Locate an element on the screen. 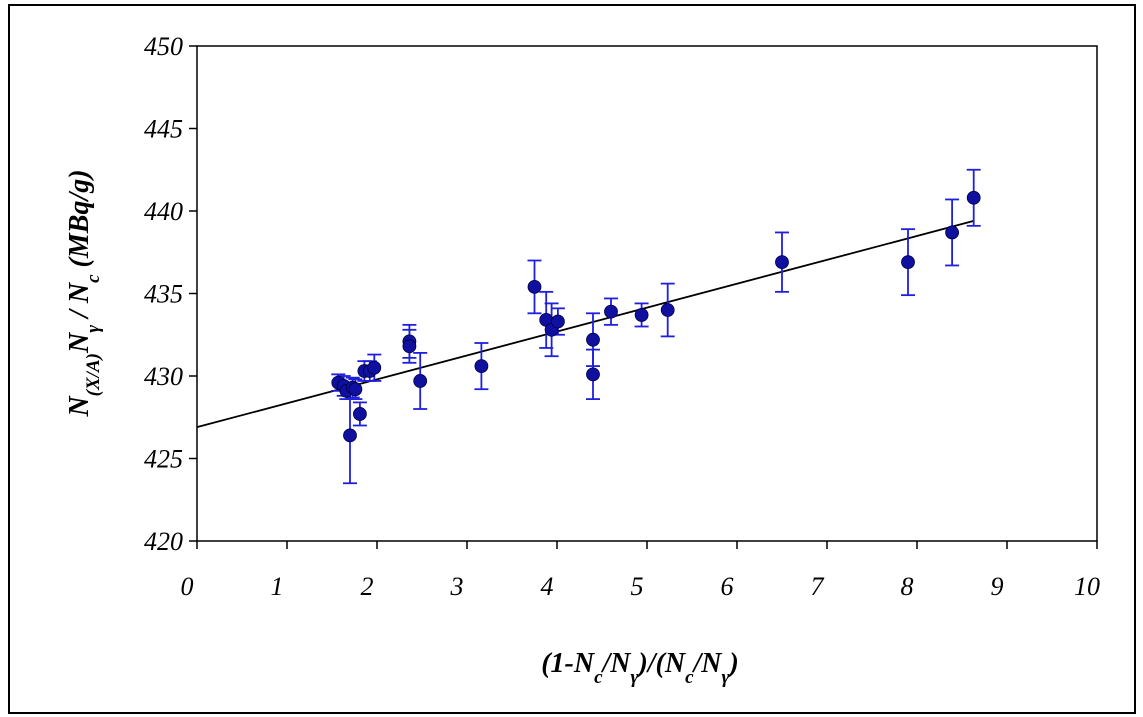  y-tick-label: 440 is located at coordinates (163, 211).